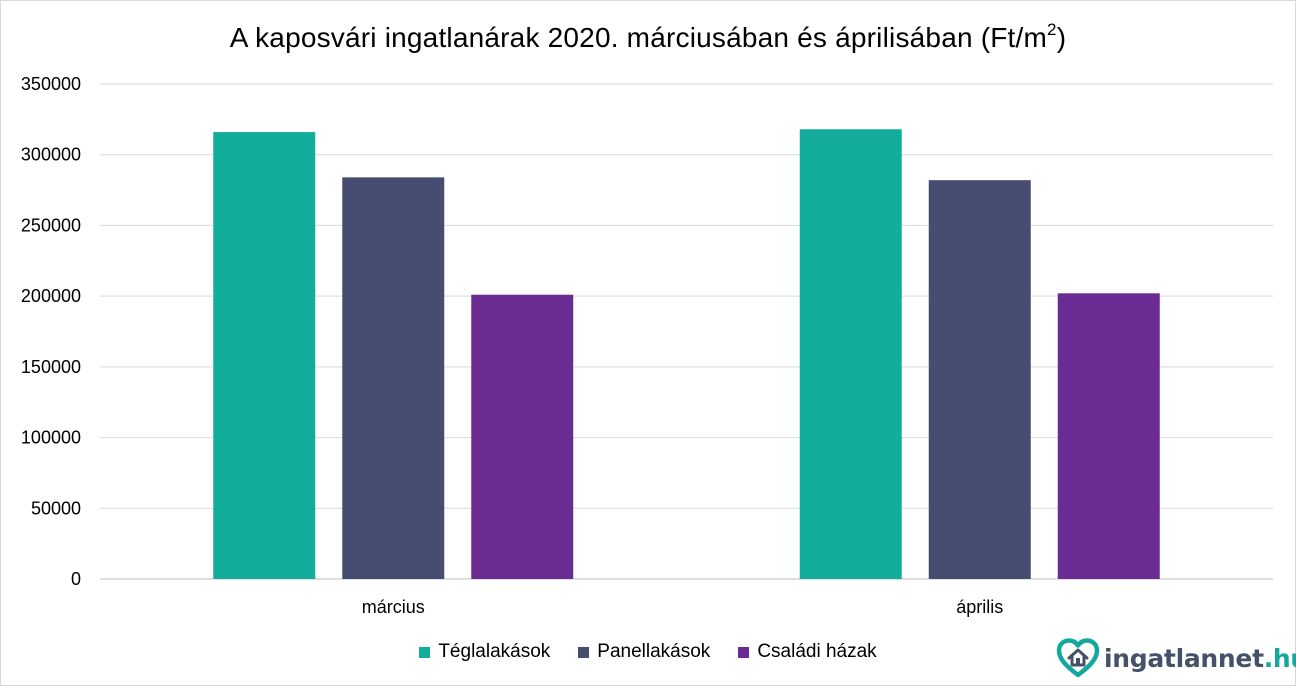 The width and height of the screenshot is (1296, 686). What do you see at coordinates (51, 155) in the screenshot?
I see `y-tick-label: 300000` at bounding box center [51, 155].